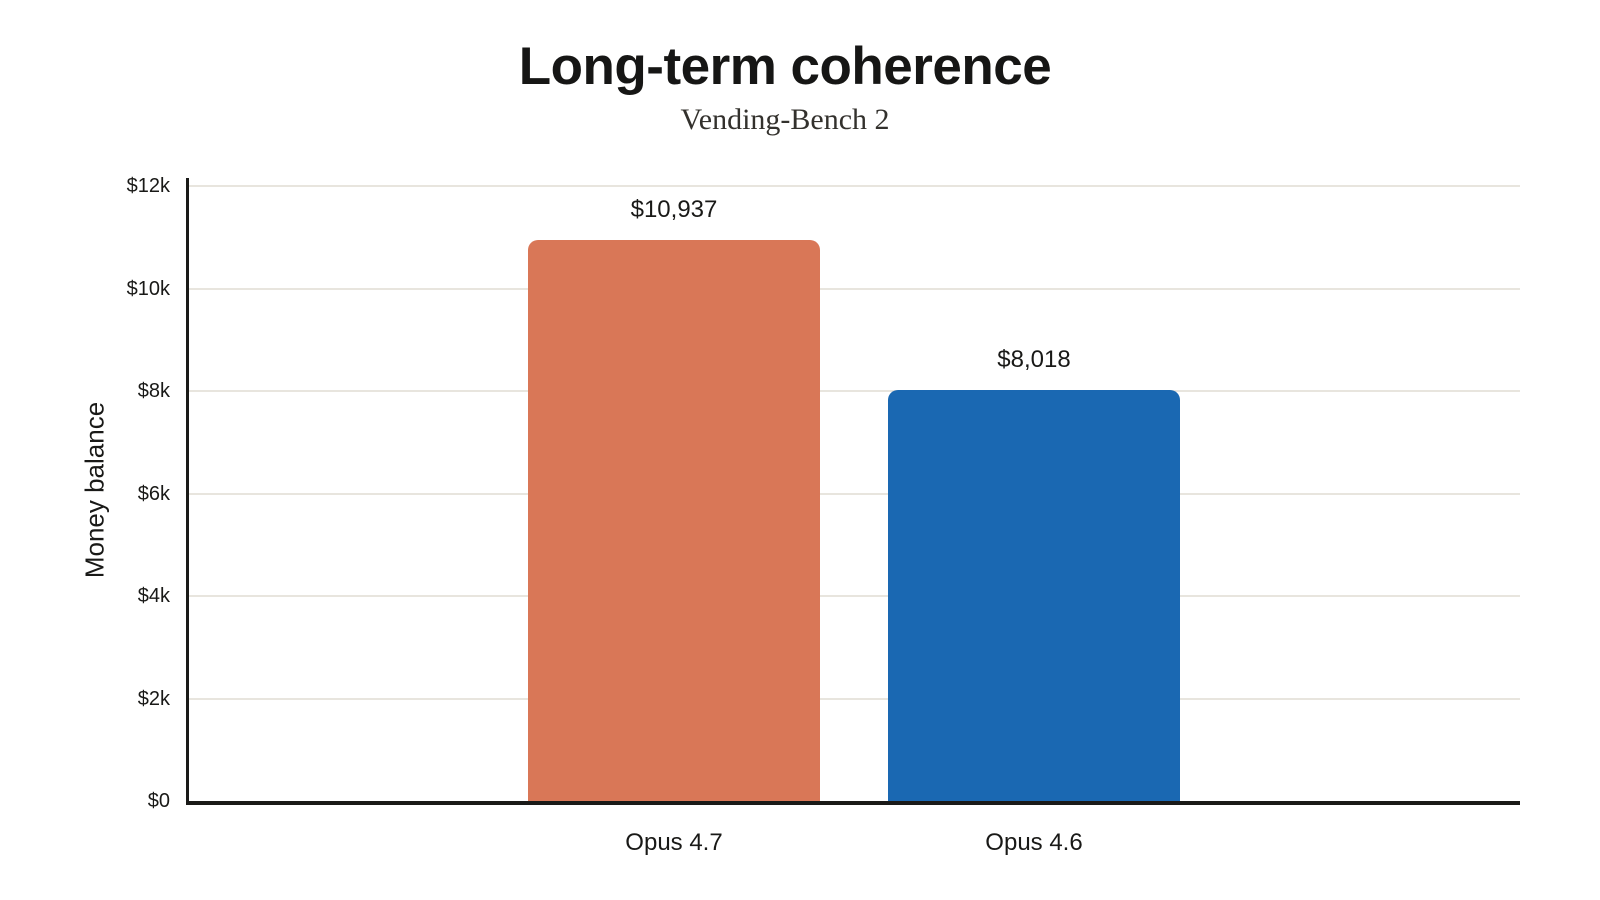  What do you see at coordinates (1034, 842) in the screenshot?
I see `x-tick-label-opus-4-6: Opus 4.6` at bounding box center [1034, 842].